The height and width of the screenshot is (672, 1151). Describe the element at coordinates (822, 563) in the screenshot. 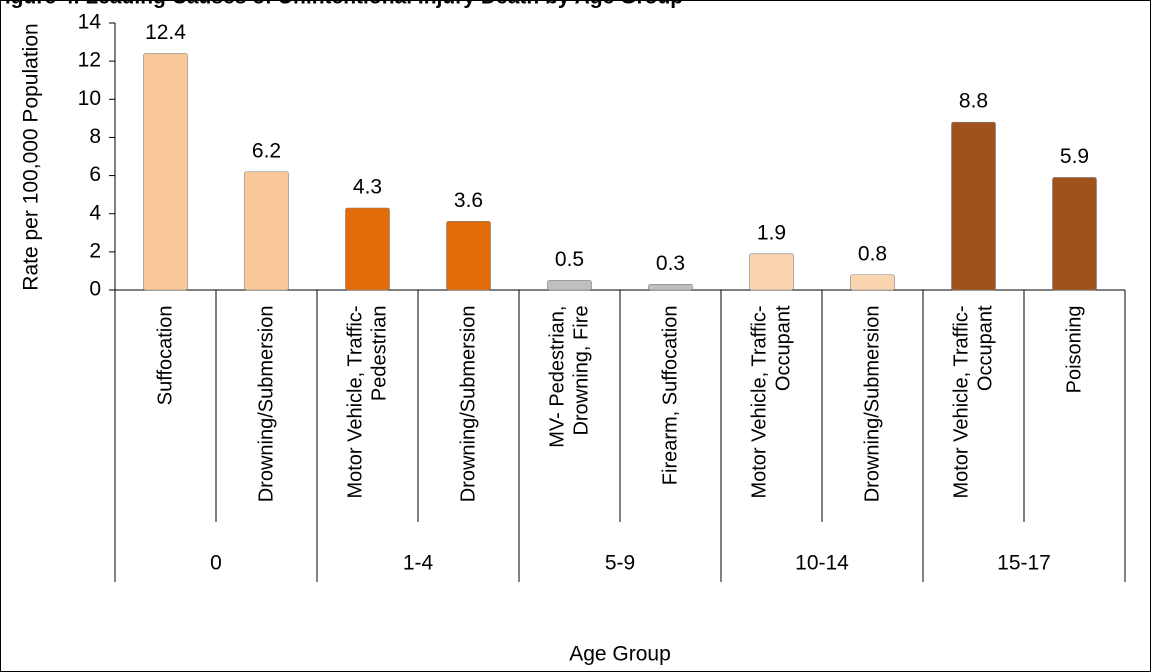

I see `group-label: 10-14` at that location.